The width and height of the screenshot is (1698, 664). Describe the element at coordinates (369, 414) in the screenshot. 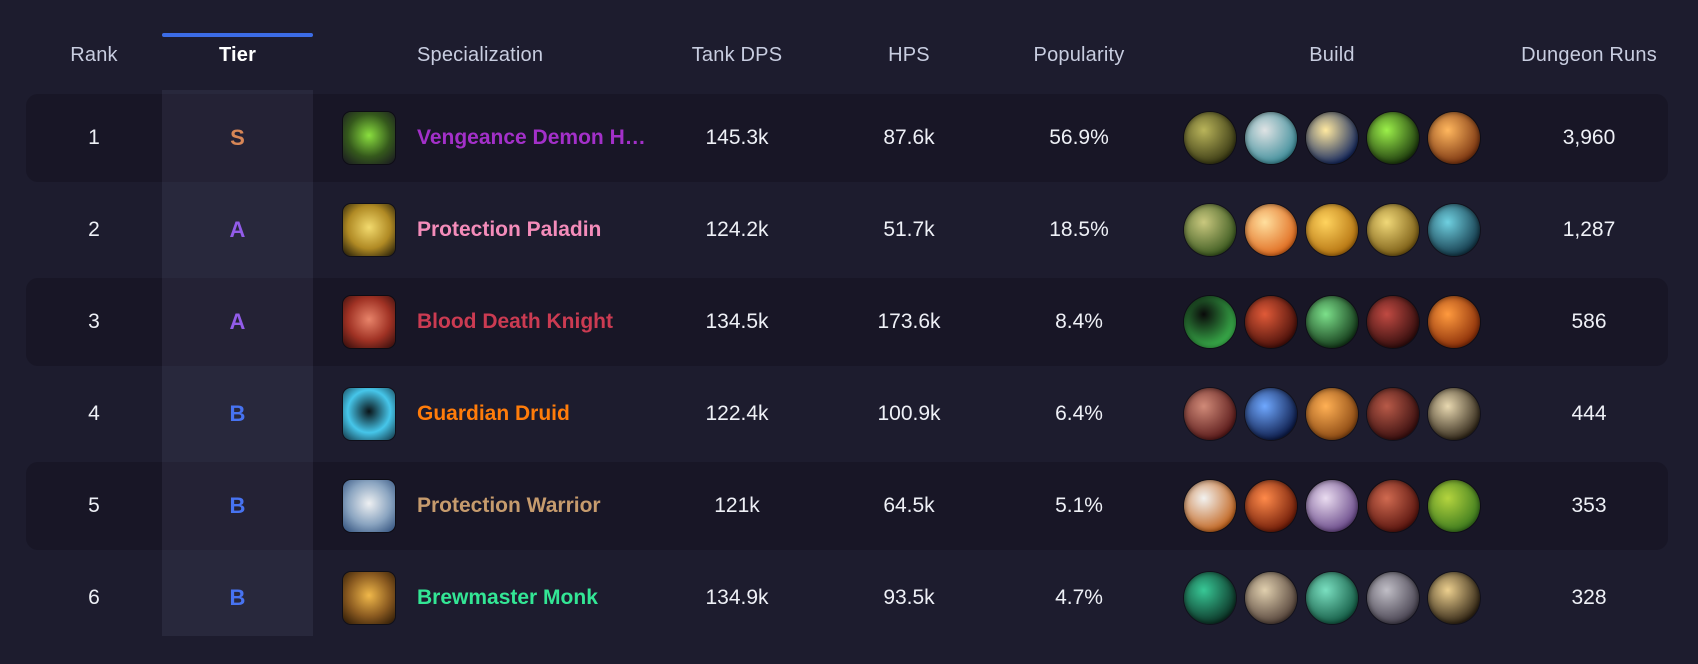

I see `guardian-druid-icon` at that location.